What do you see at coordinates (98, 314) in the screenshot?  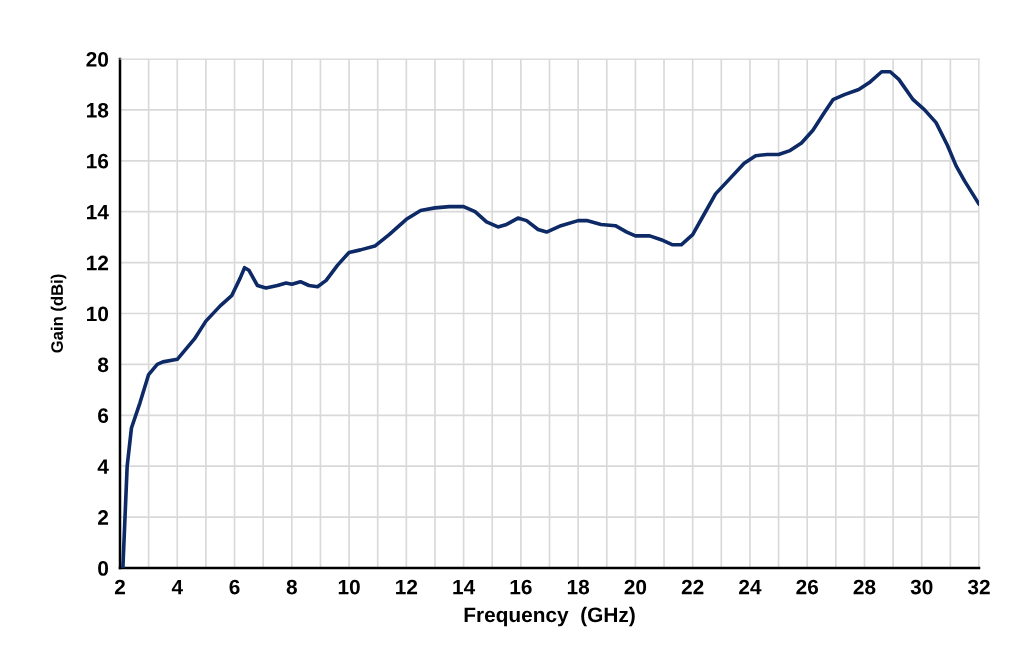 I see `y-tick-label: 10` at bounding box center [98, 314].